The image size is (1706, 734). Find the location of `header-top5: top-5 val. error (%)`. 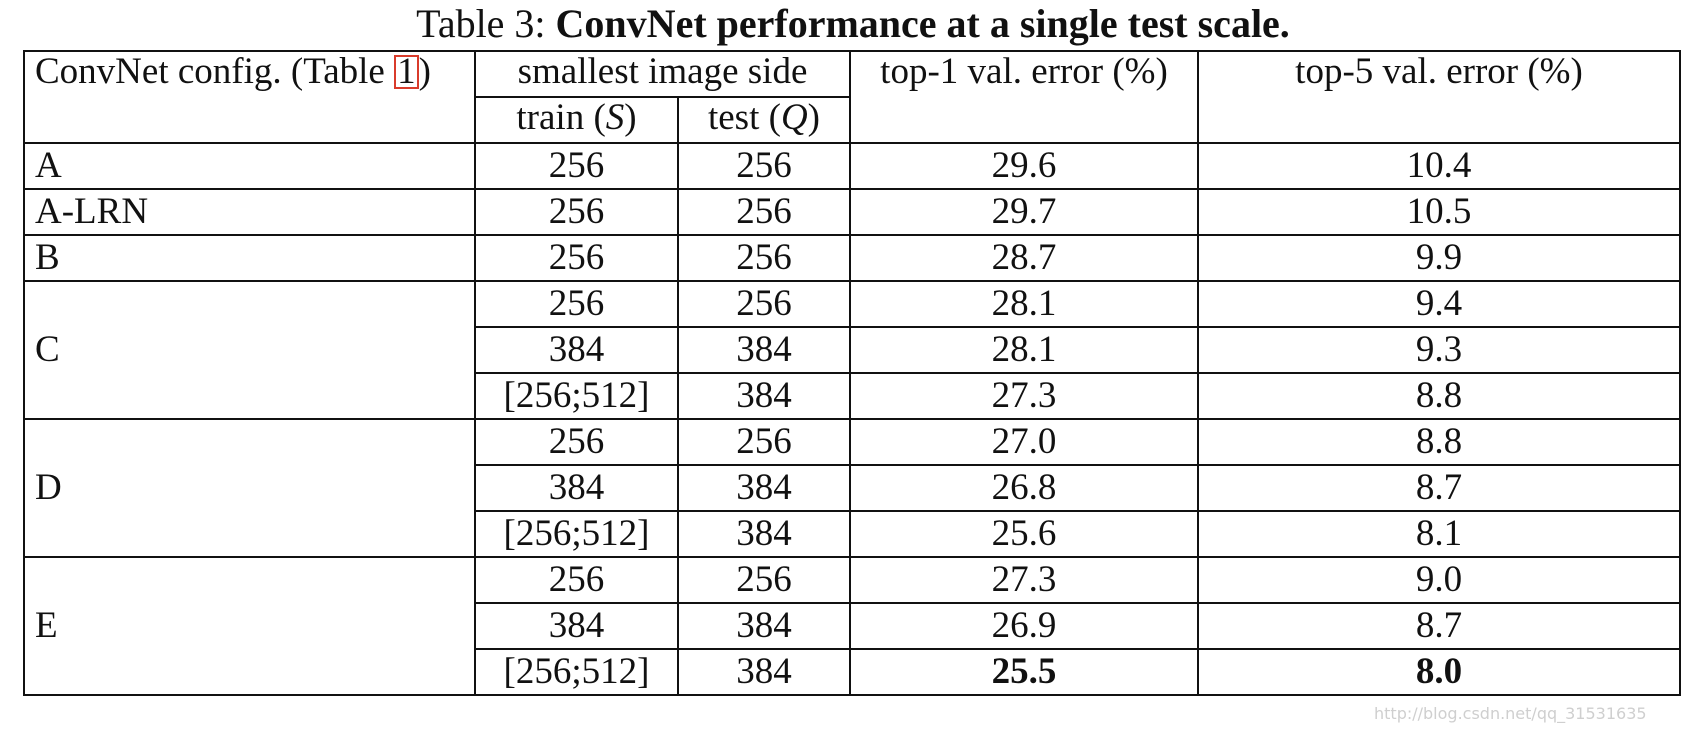

header-top5: top-5 val. error (%) is located at coordinates (1439, 97).